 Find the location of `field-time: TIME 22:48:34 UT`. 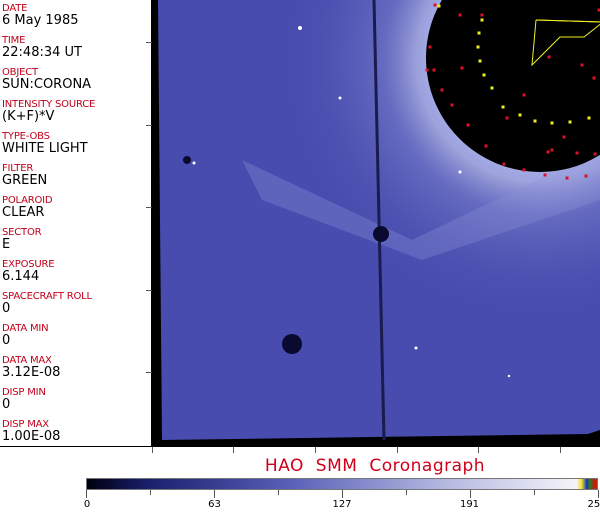

field-time: TIME 22:48:34 UT is located at coordinates (42, 47).